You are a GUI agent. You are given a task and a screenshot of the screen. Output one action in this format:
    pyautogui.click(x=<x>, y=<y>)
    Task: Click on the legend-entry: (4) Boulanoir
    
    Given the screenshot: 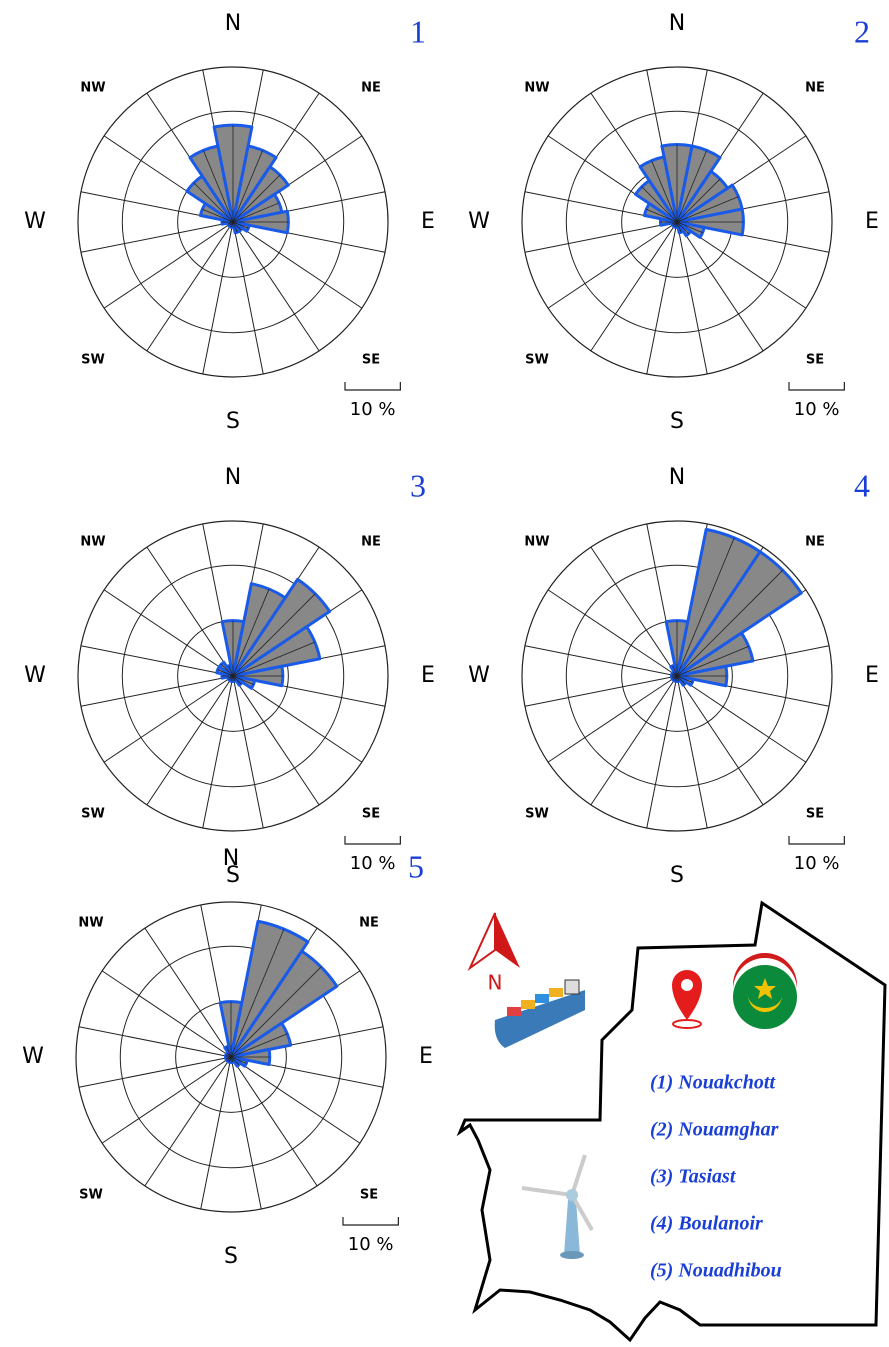 What is the action you would take?
    pyautogui.click(x=706, y=1224)
    